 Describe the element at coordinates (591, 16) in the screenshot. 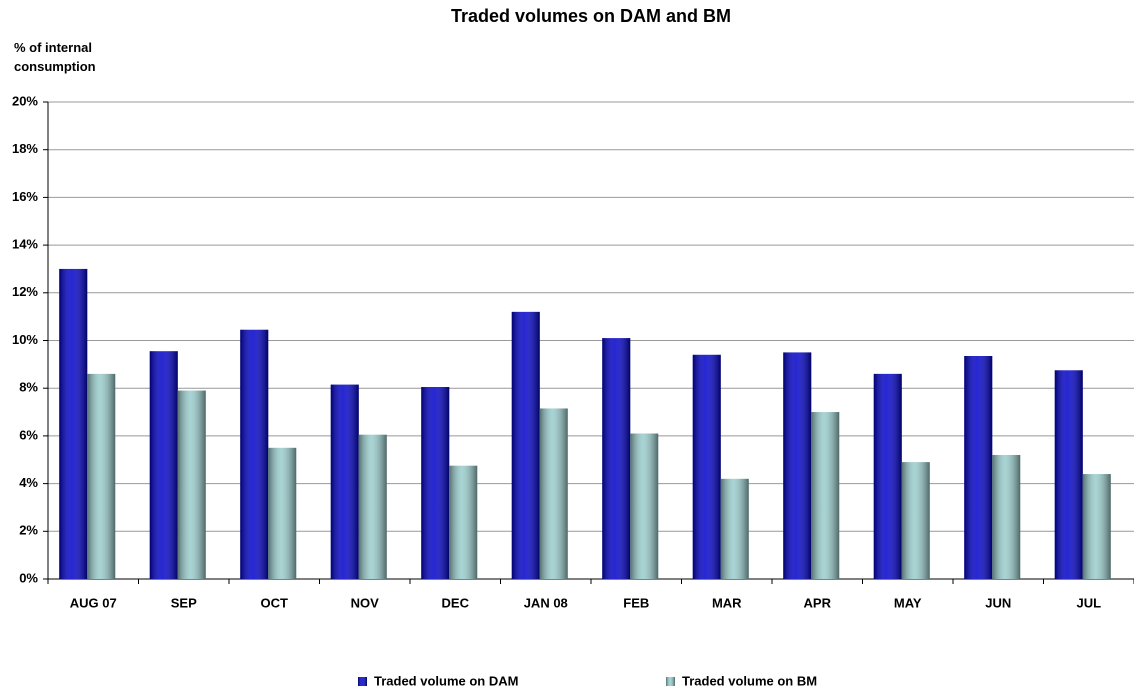

I see `chart-title: Traded volumes on DAM and BM` at that location.